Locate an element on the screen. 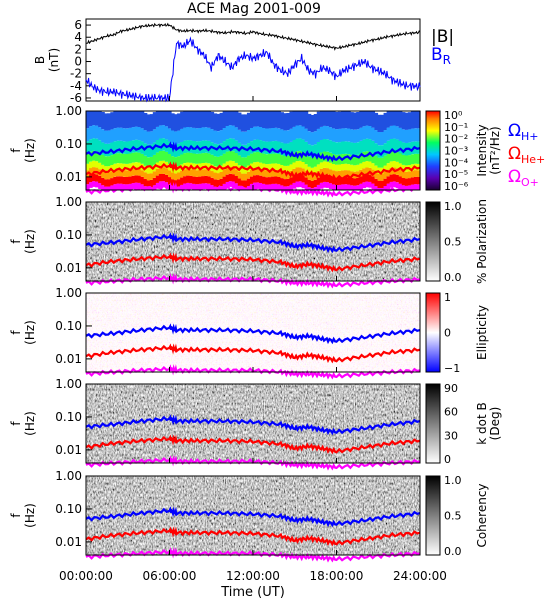 The width and height of the screenshot is (550, 600). freq-ytick-label: 0.01 is located at coordinates (68, 268).